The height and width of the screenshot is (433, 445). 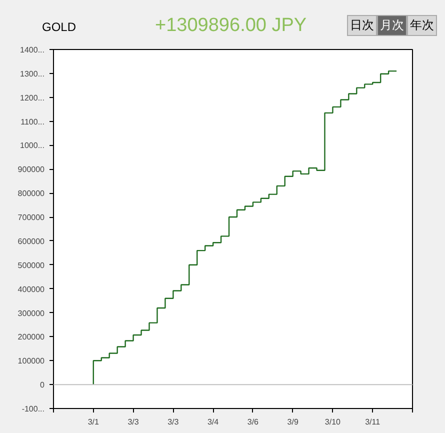 What do you see at coordinates (32, 193) in the screenshot?
I see `y-tick-label: 800000` at bounding box center [32, 193].